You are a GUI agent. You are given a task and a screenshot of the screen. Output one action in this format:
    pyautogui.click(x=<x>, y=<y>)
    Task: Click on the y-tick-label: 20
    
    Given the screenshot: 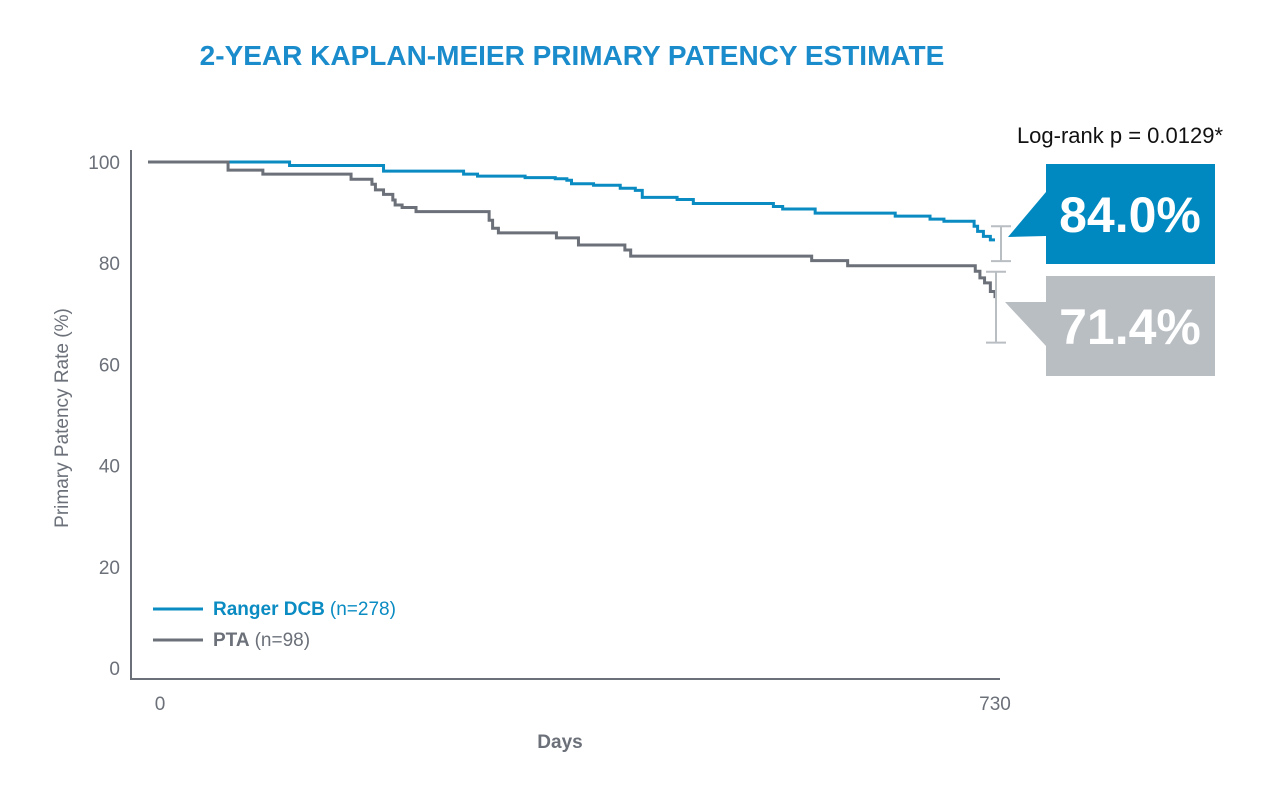 What is the action you would take?
    pyautogui.click(x=109, y=568)
    